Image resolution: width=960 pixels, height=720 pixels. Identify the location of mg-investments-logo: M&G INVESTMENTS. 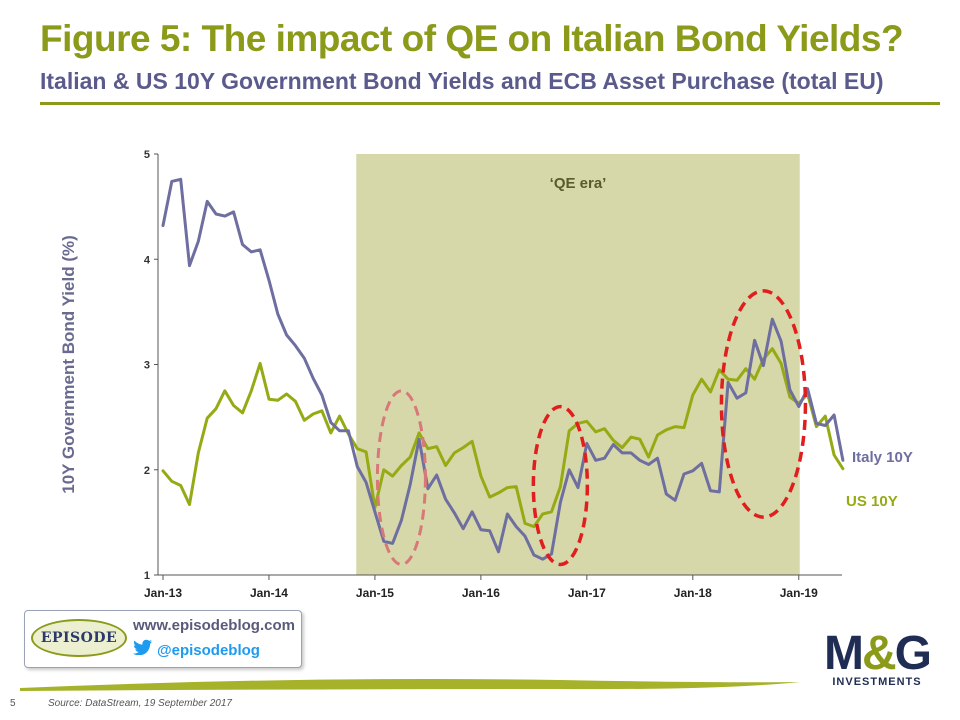
(878, 658).